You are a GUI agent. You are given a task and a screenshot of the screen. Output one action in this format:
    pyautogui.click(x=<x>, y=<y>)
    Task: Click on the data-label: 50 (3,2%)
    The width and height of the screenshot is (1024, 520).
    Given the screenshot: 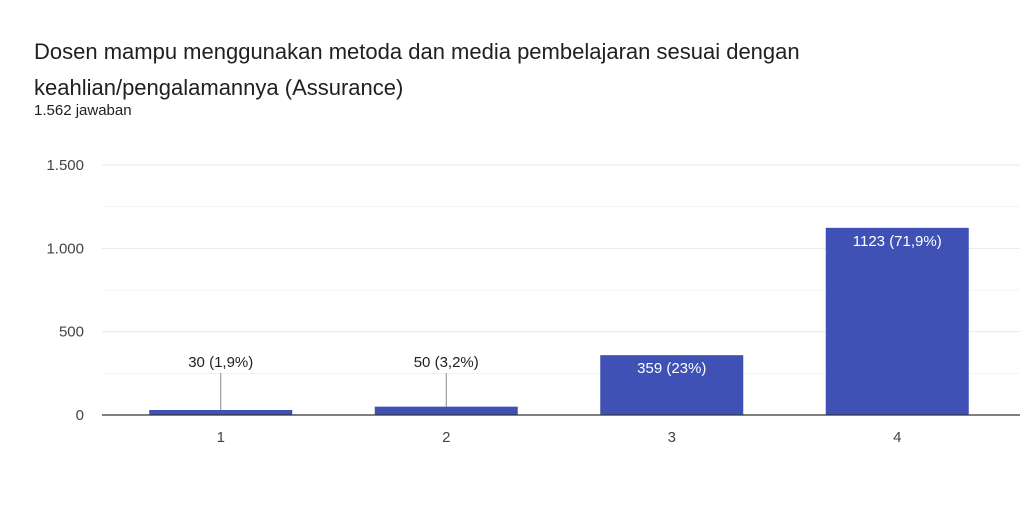 What is the action you would take?
    pyautogui.click(x=446, y=362)
    